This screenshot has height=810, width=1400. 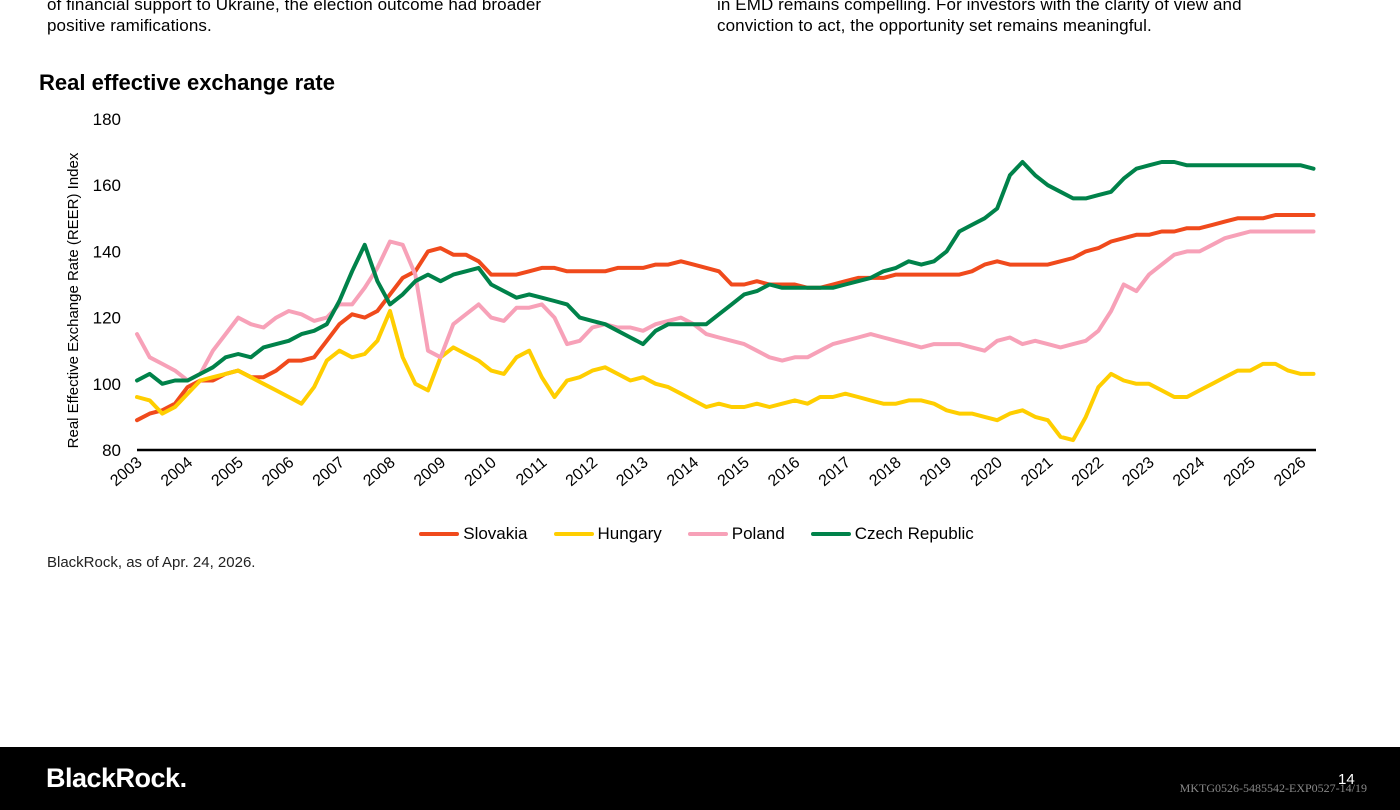 I want to click on chart-legend: Slovakia Hungary Poland Czech Republic, so click(x=696, y=534).